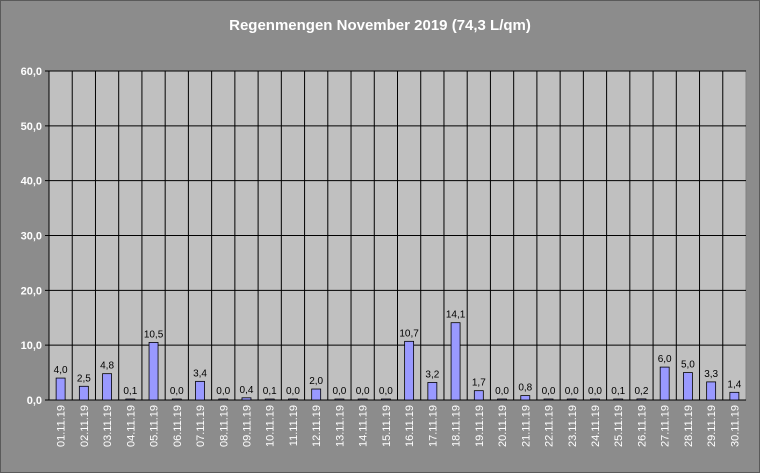 The width and height of the screenshot is (760, 473). Describe the element at coordinates (224, 426) in the screenshot. I see `x-tick-label: 08.11.19` at that location.